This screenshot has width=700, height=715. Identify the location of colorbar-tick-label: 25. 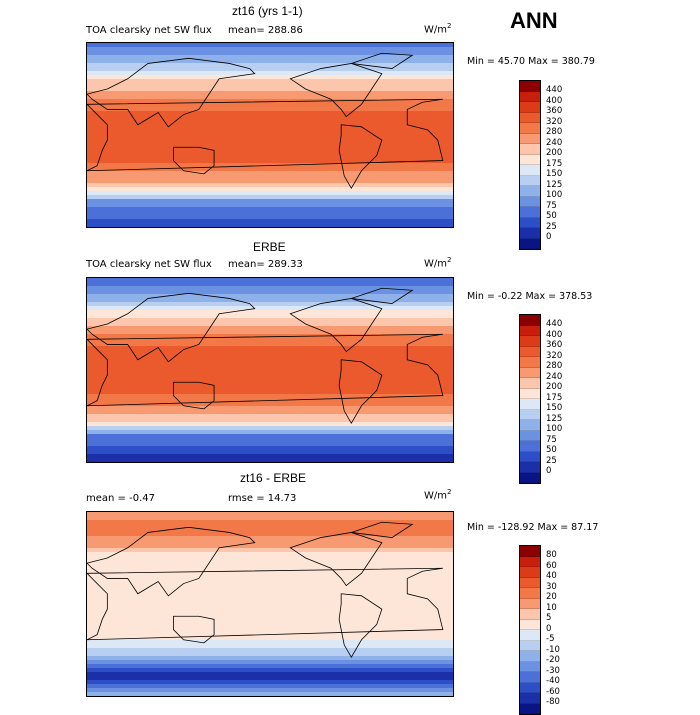
(551, 226).